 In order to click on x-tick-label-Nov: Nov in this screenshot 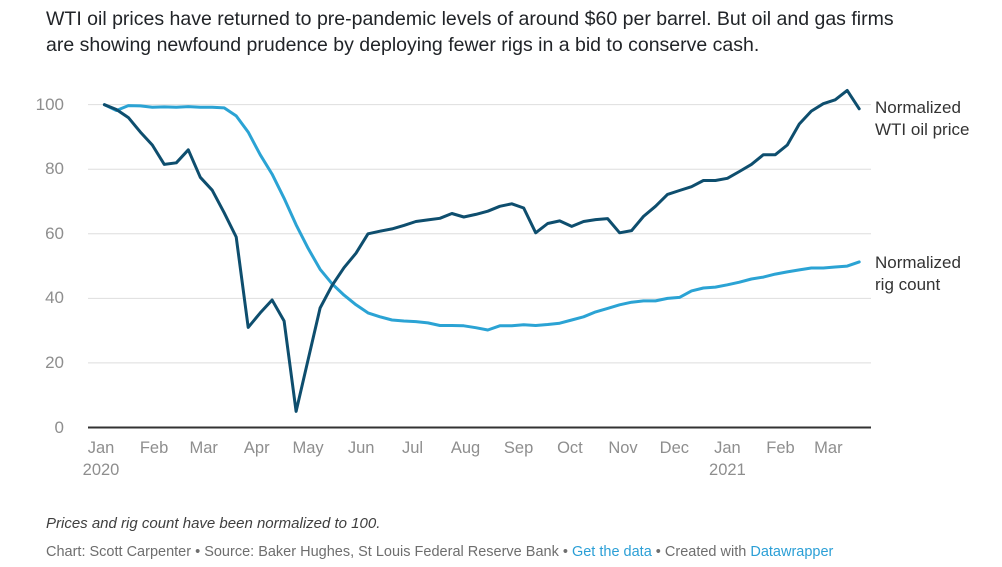, I will do `click(623, 448)`.